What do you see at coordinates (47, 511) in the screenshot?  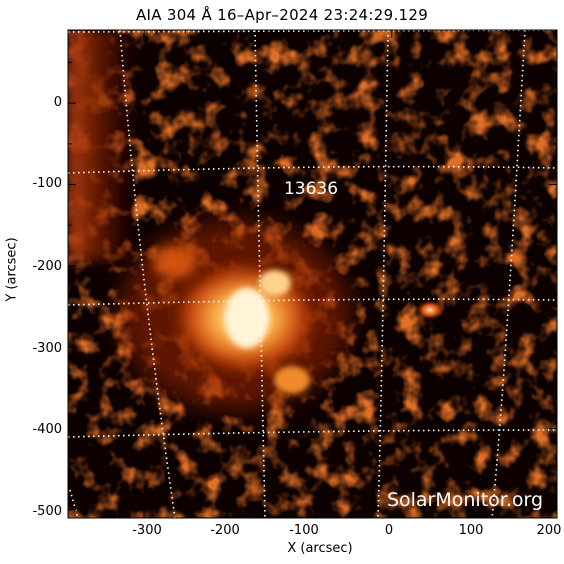 I see `y-tick-label: -500` at bounding box center [47, 511].